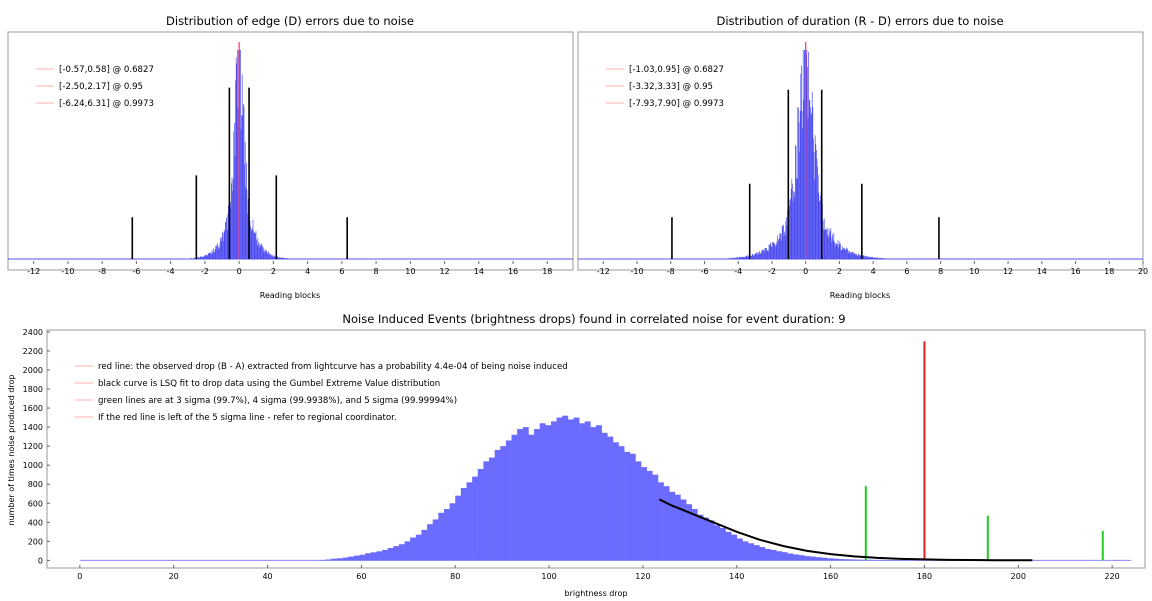 This screenshot has width=1152, height=601. I want to click on x-tick-label: -2, so click(772, 271).